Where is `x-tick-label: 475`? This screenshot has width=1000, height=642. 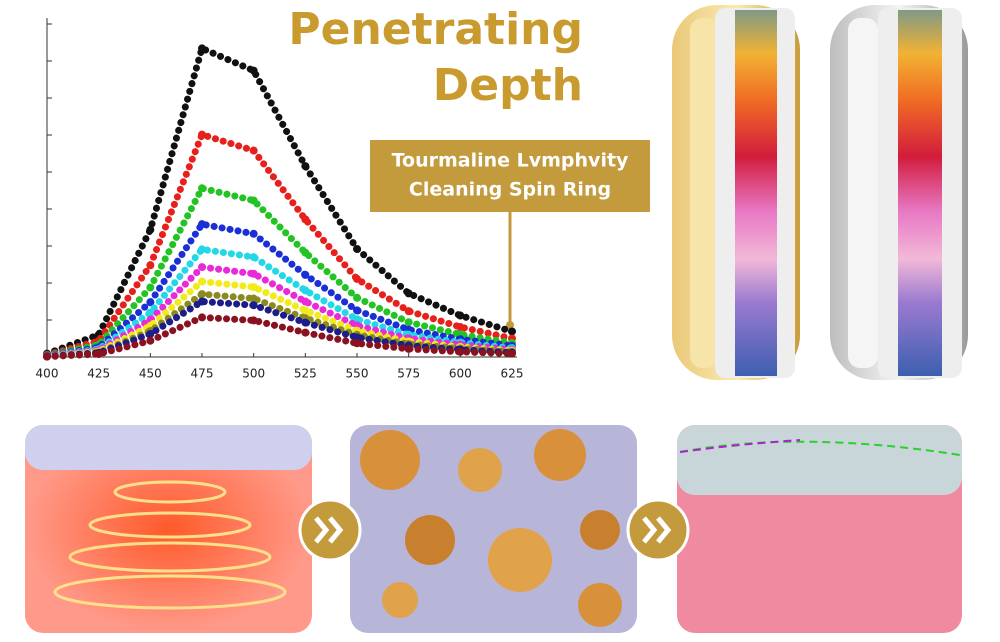 x-tick-label: 475 is located at coordinates (202, 374).